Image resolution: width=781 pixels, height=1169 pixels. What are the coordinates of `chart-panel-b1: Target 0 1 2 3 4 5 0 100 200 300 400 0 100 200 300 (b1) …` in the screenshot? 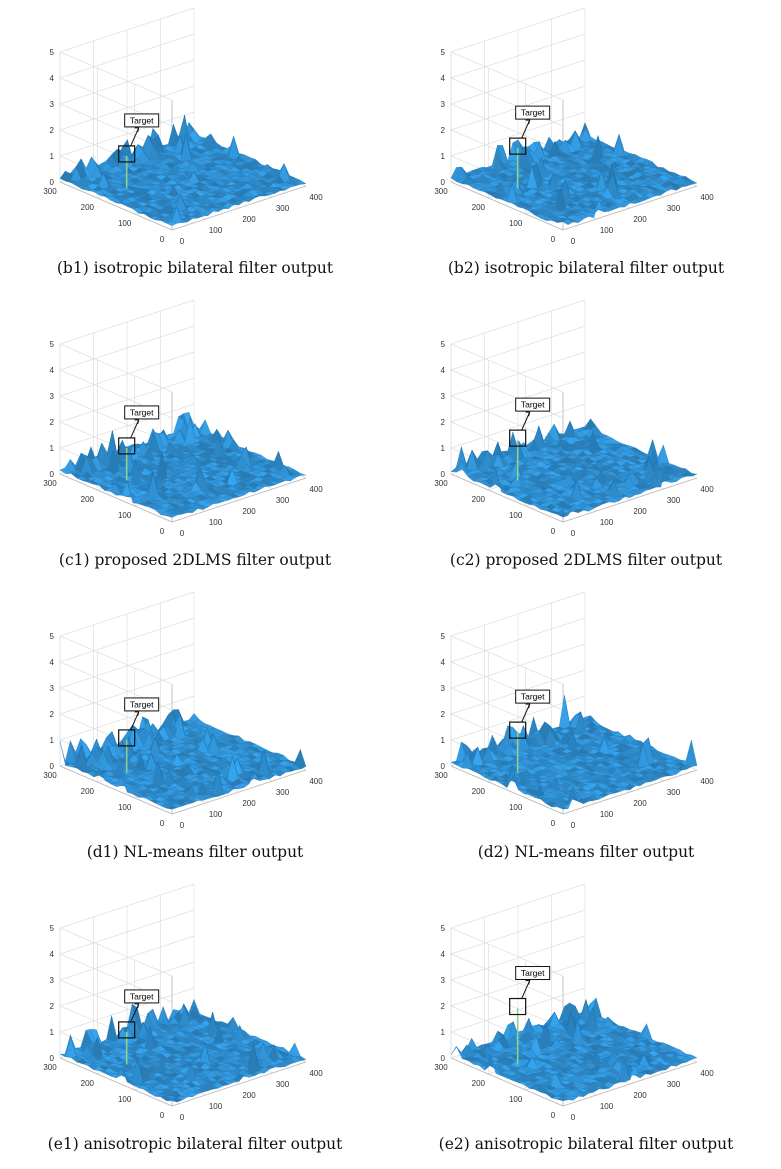 It's located at (195, 146).